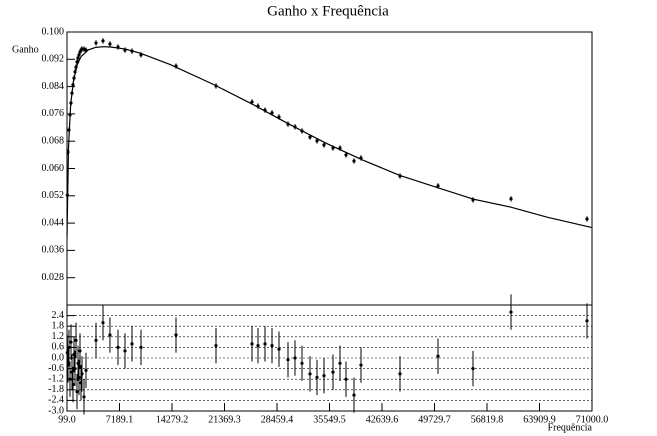 This screenshot has width=657, height=436. Describe the element at coordinates (224, 419) in the screenshot. I see `x-tick-label: 21369.3` at that location.